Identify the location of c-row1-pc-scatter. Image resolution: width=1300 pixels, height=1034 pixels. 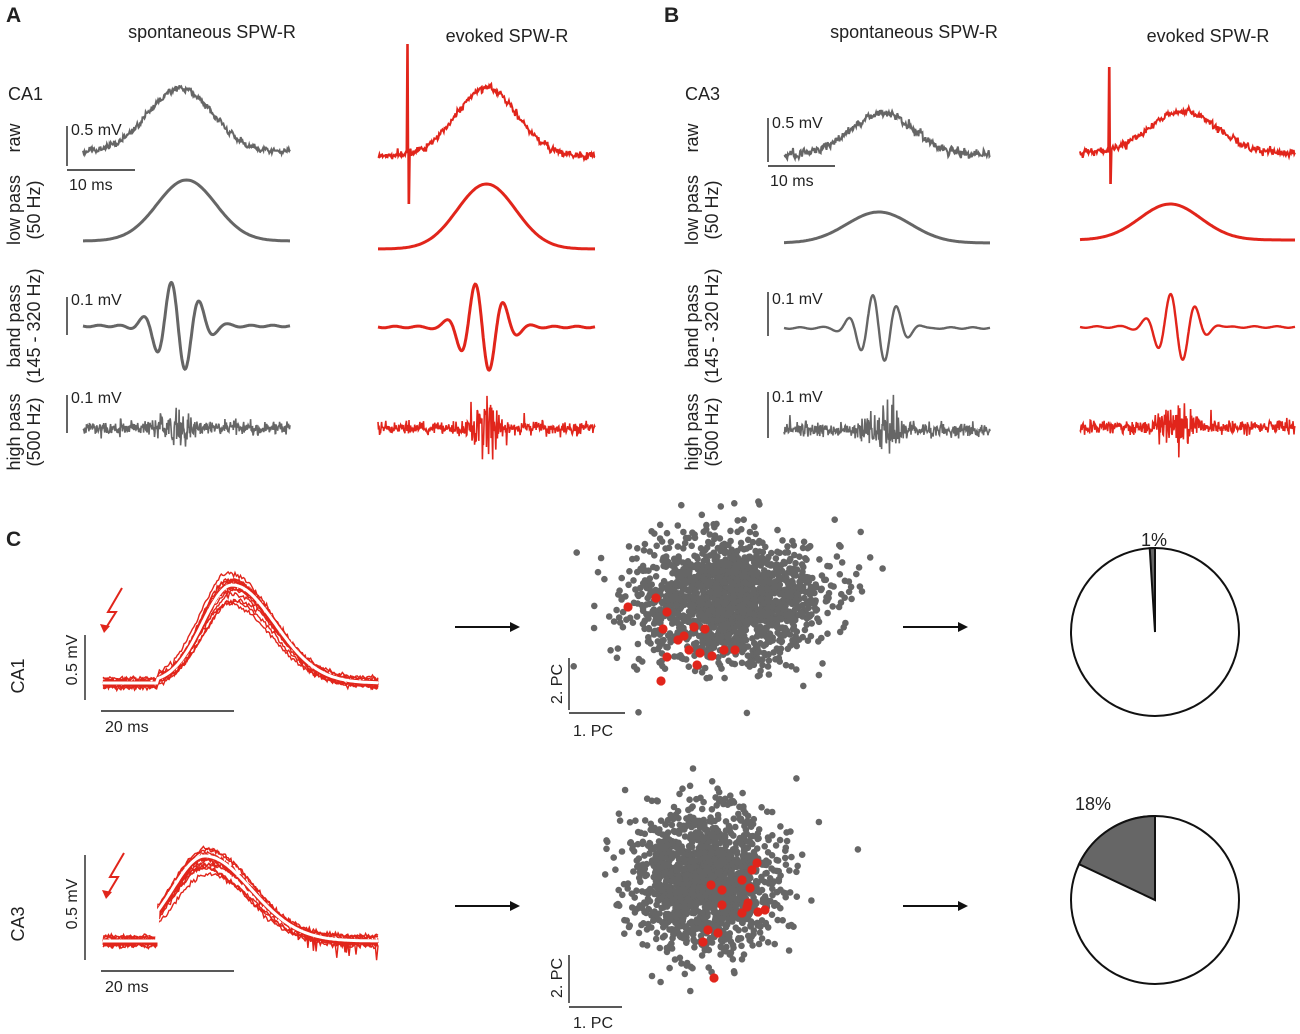
(728, 607).